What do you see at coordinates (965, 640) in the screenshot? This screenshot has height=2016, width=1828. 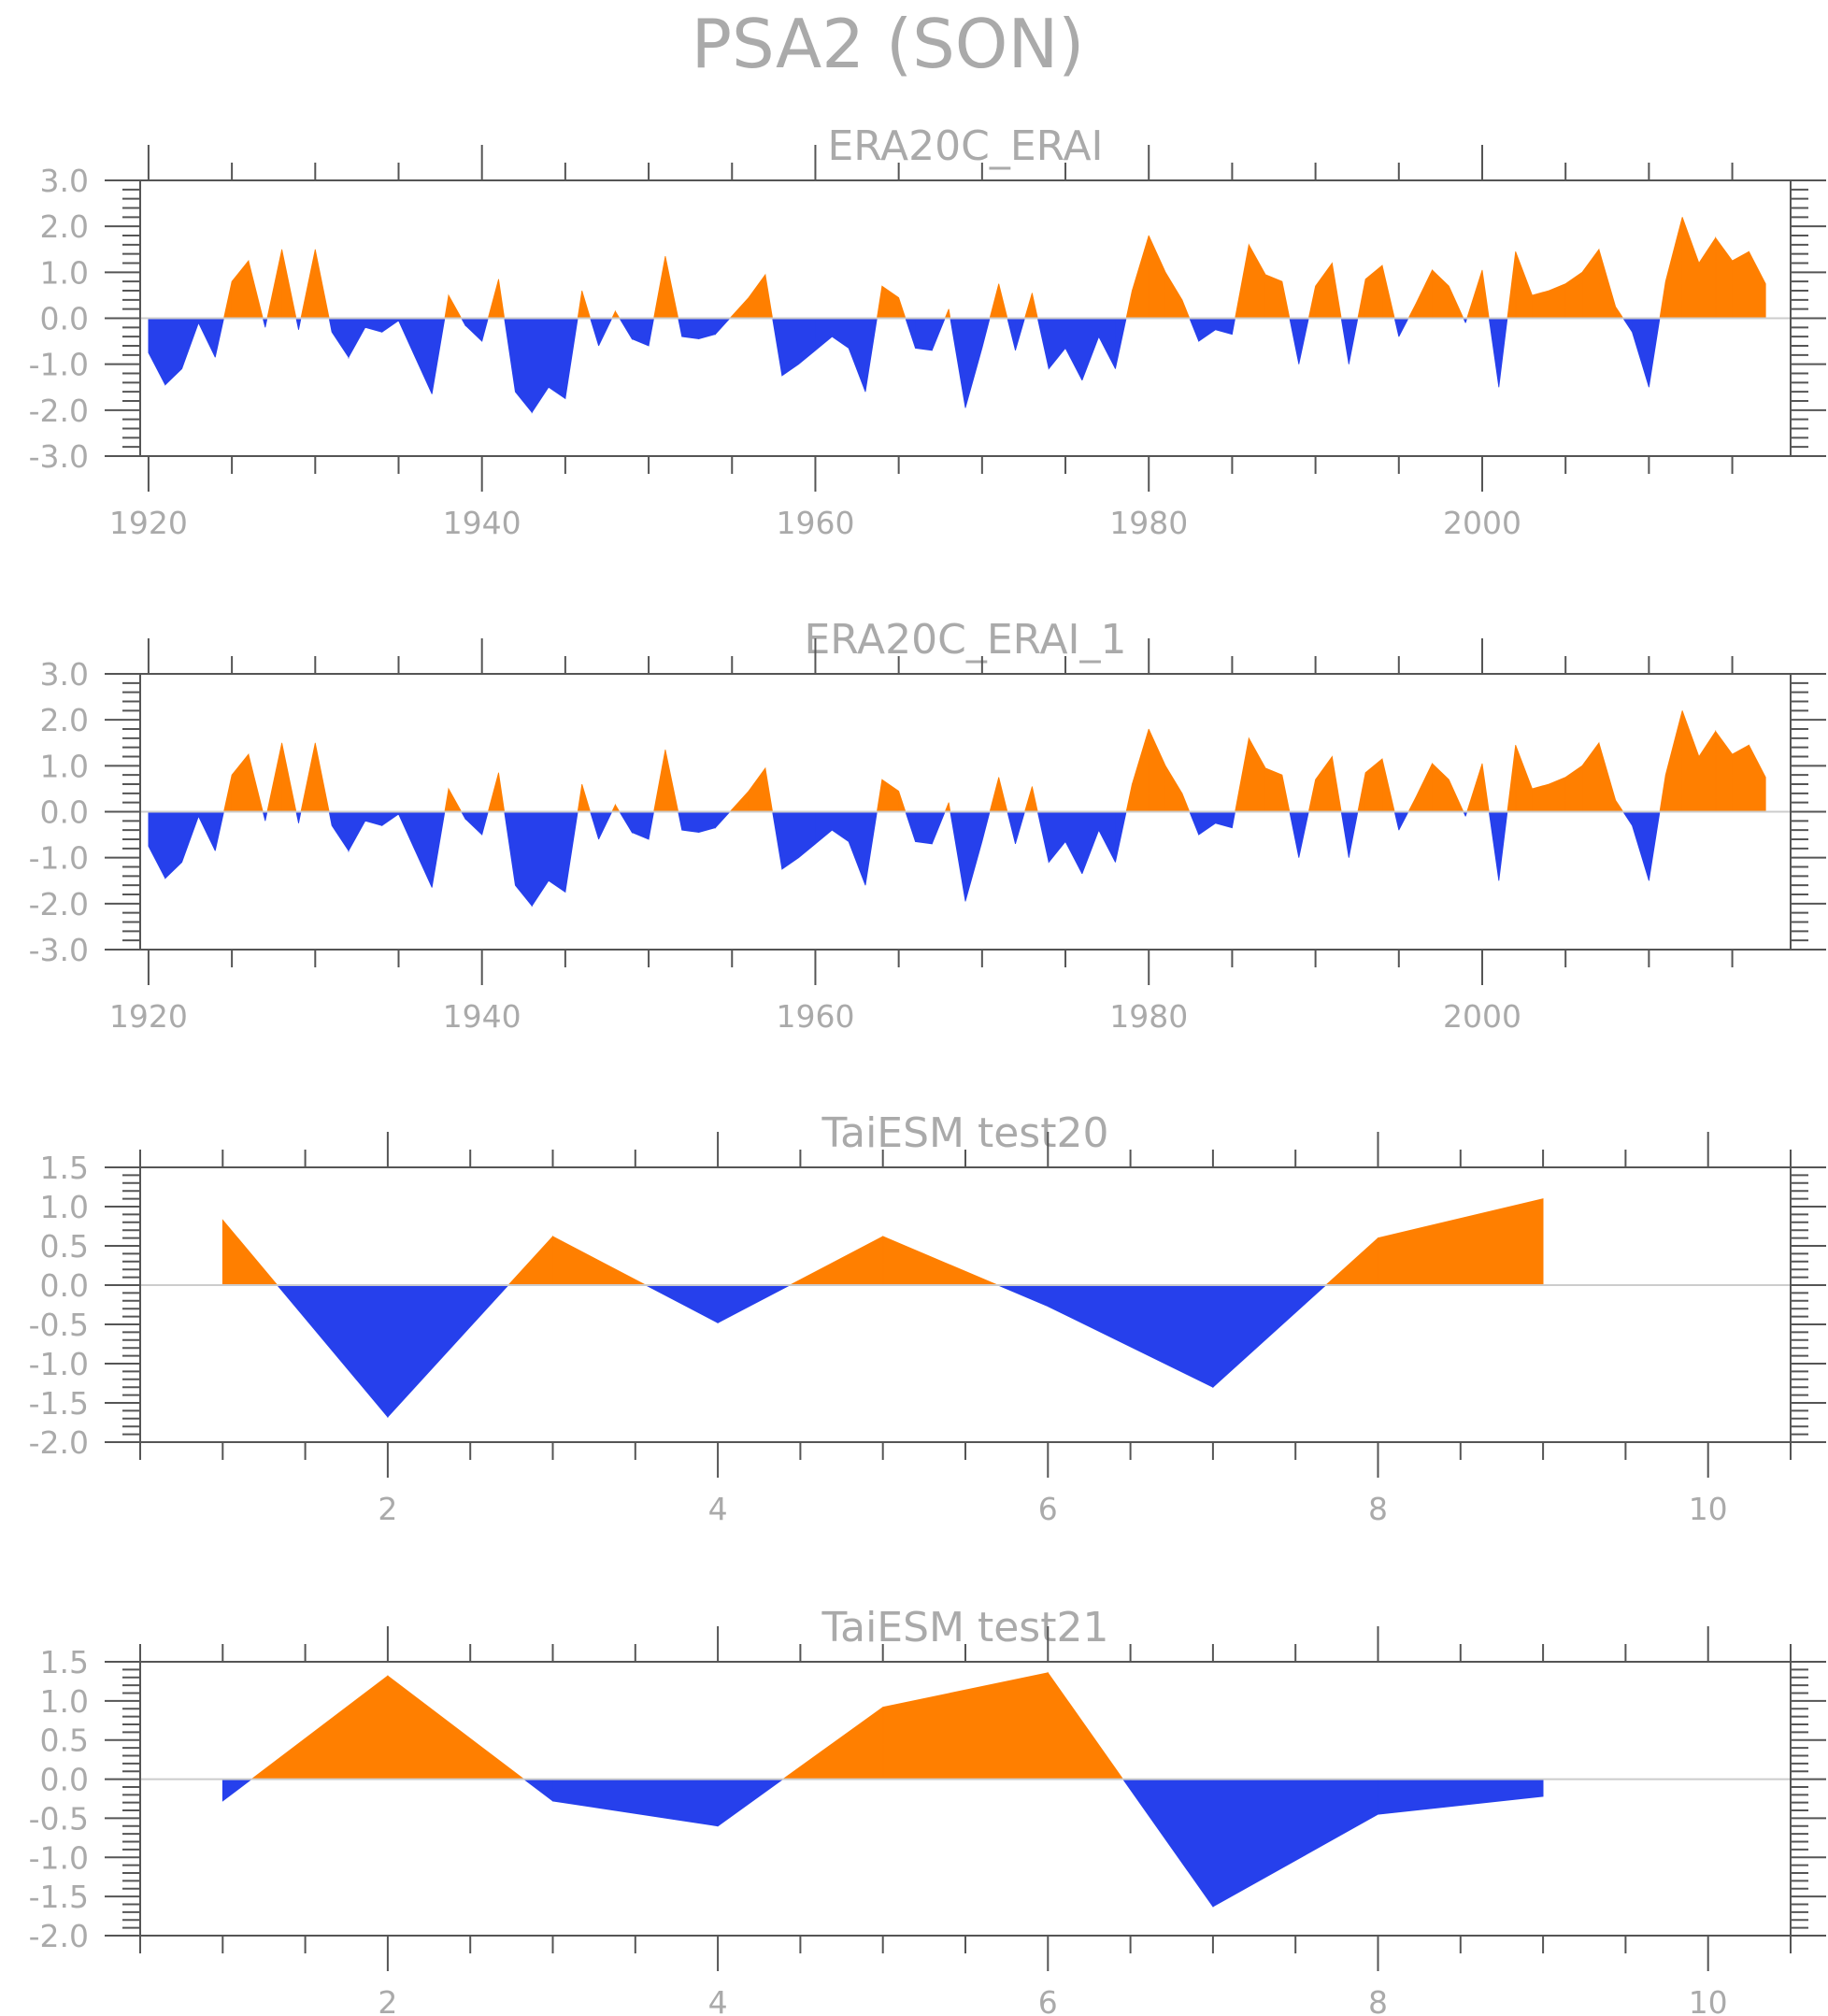 I see `panel-title: ERA20C_ERAI_1` at bounding box center [965, 640].